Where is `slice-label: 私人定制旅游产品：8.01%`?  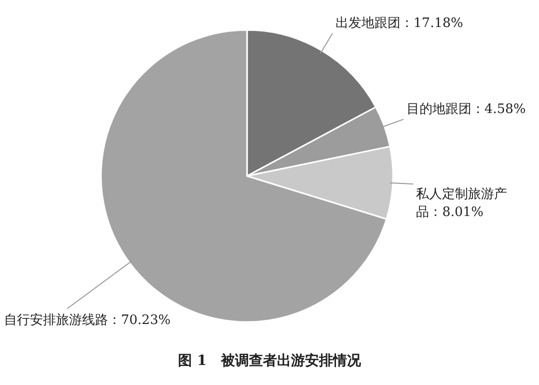 slice-label: 私人定制旅游产品：8.01% is located at coordinates (462, 204).